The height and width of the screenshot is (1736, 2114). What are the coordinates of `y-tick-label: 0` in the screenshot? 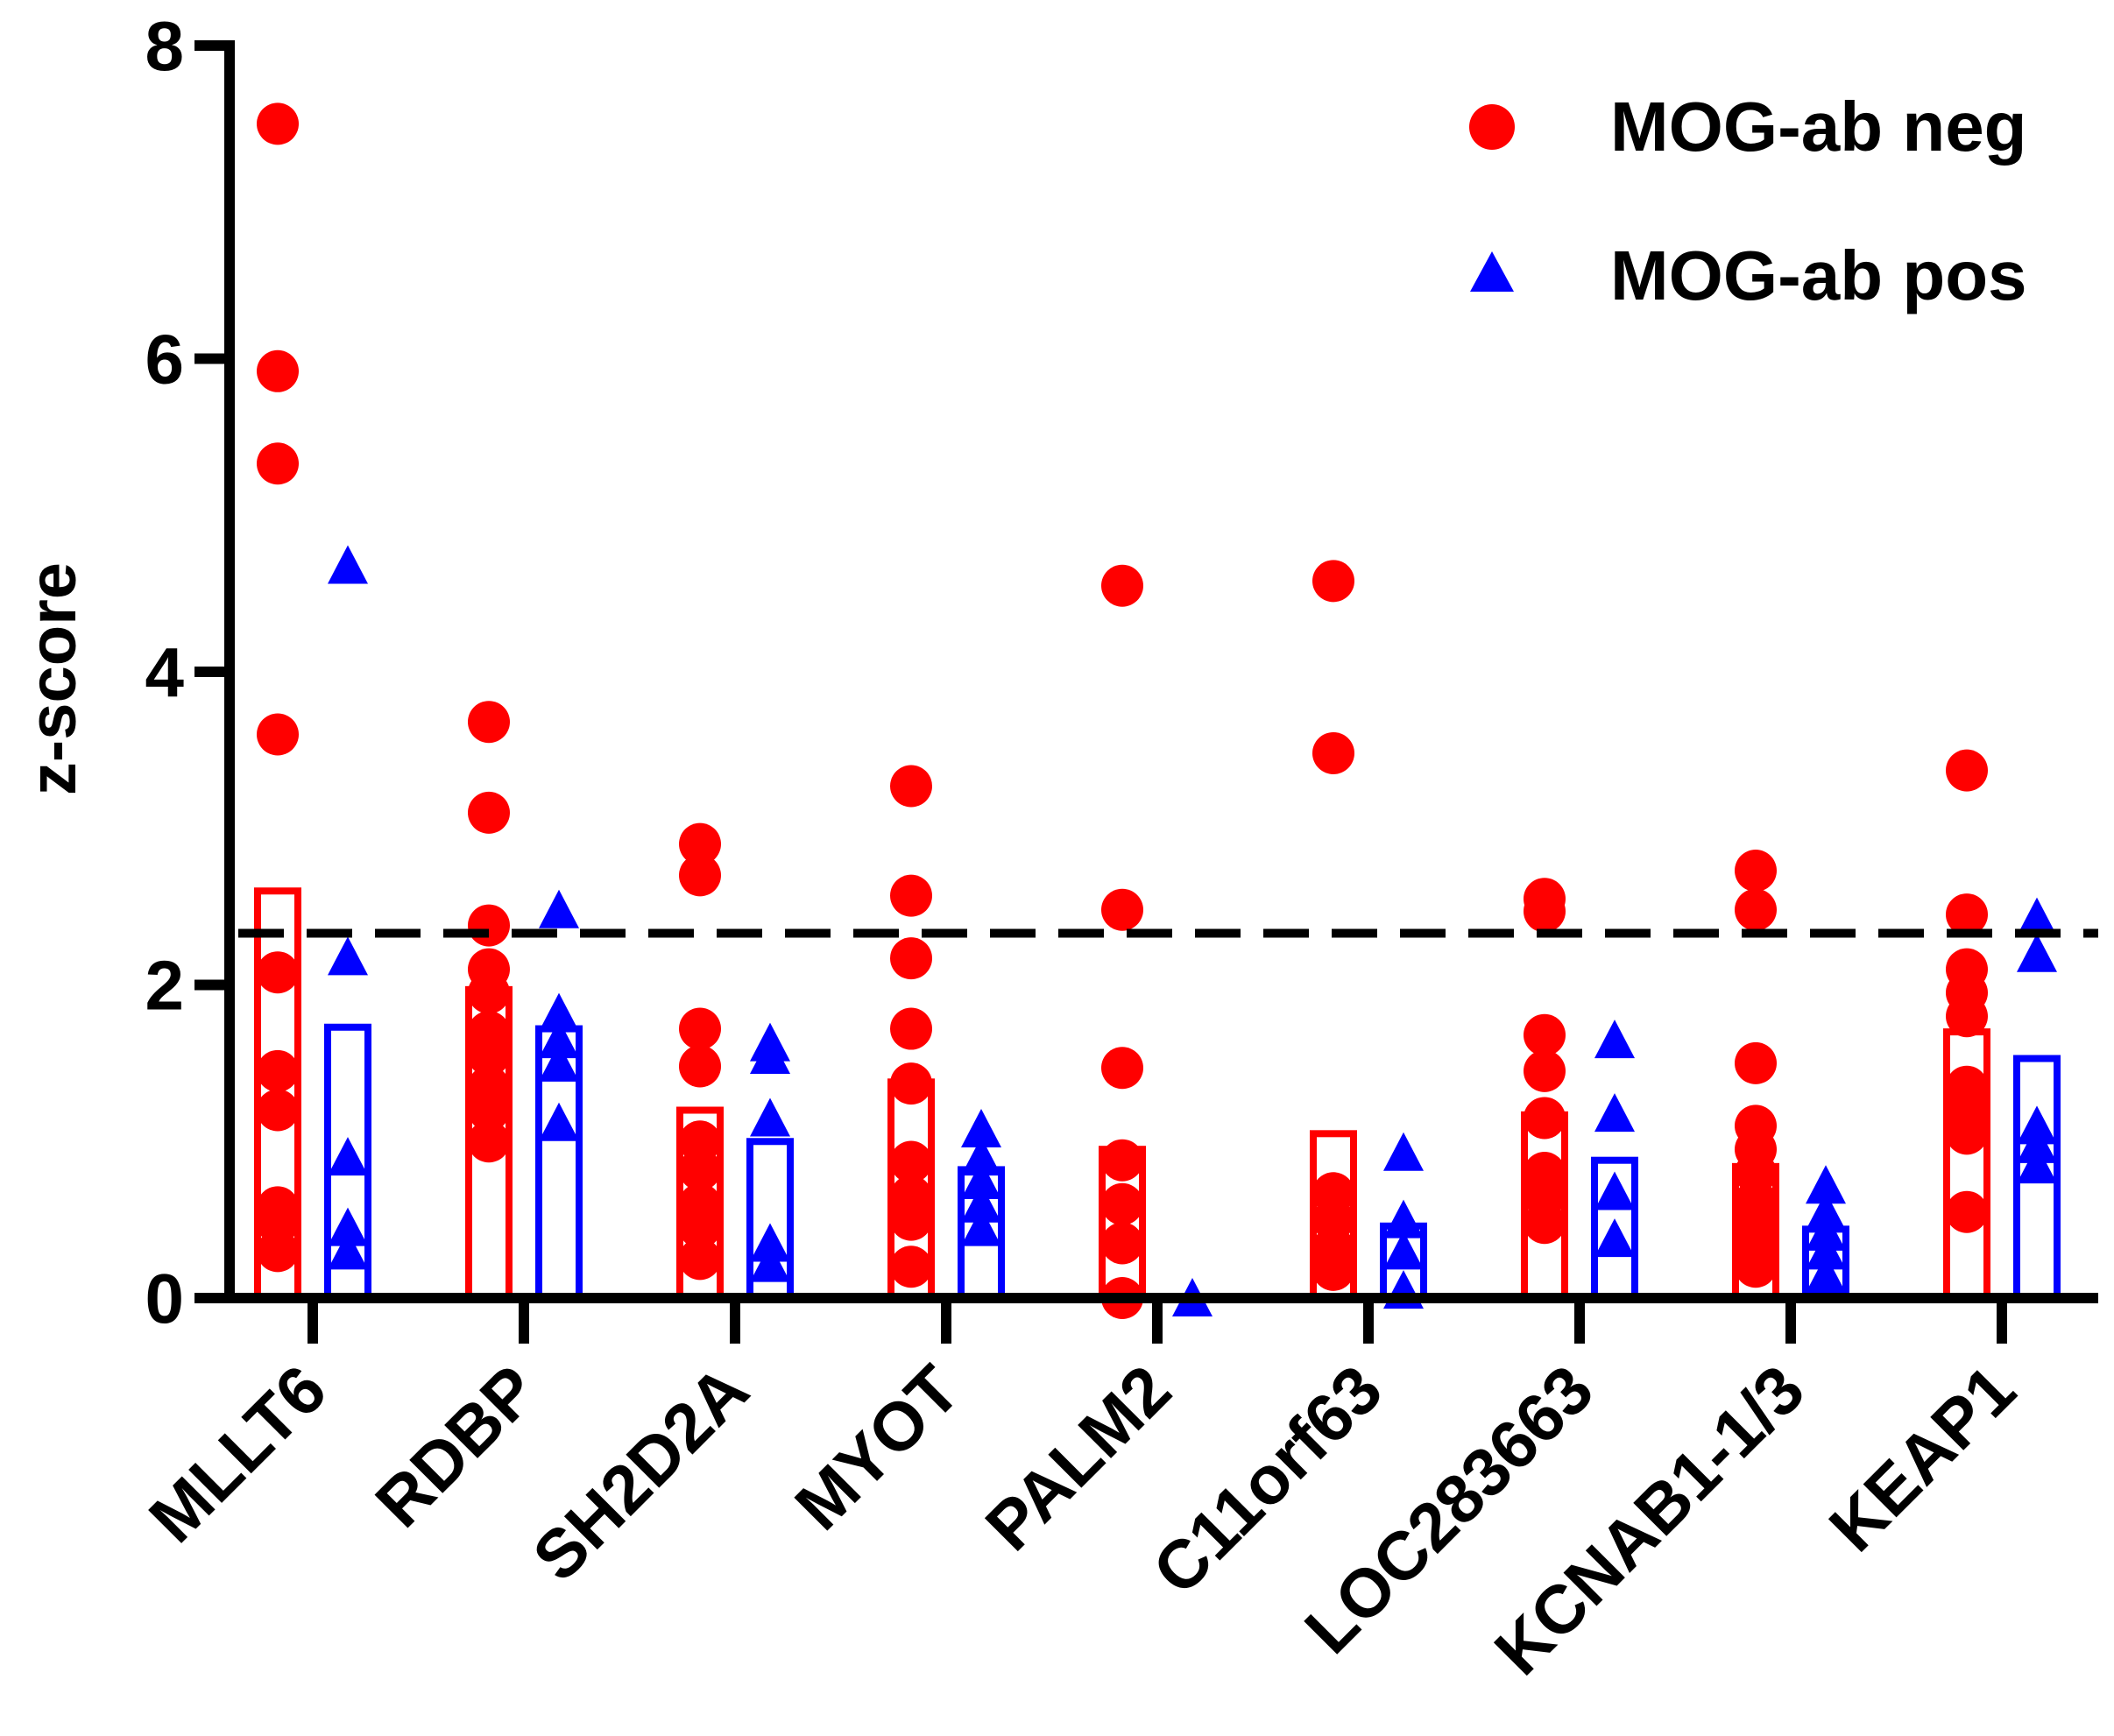 It's located at (165, 1298).